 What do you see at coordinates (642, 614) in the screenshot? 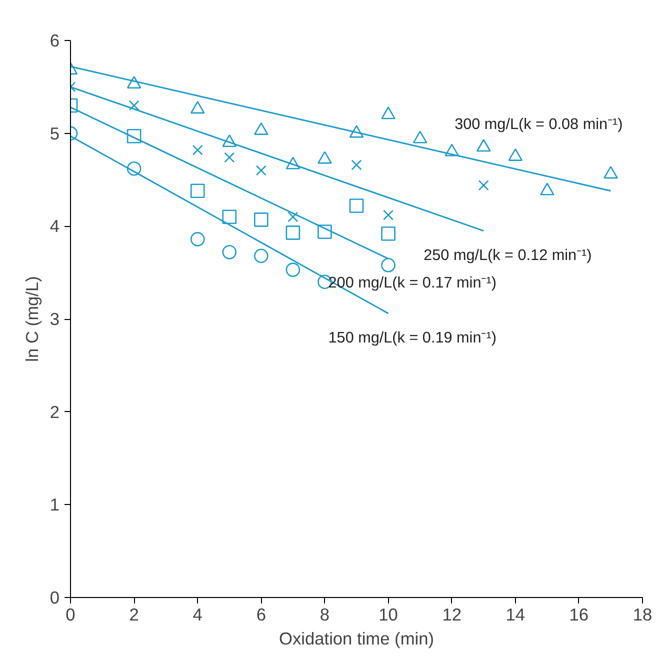
I see `x-tick-label: 18` at bounding box center [642, 614].